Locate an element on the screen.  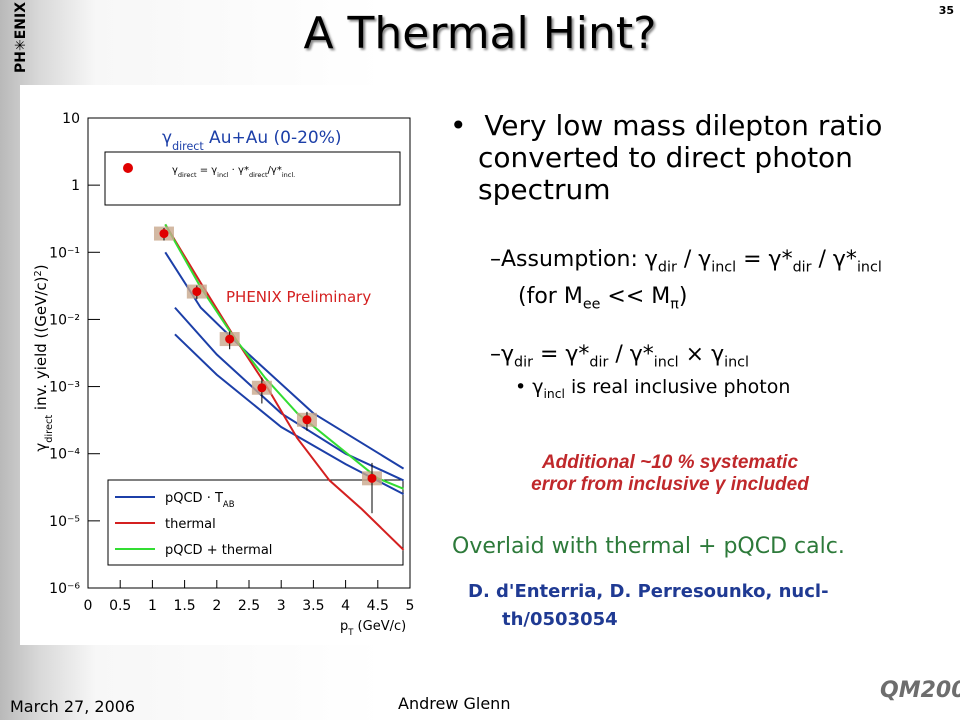
y-tick-label: 1 is located at coordinates (75, 186).